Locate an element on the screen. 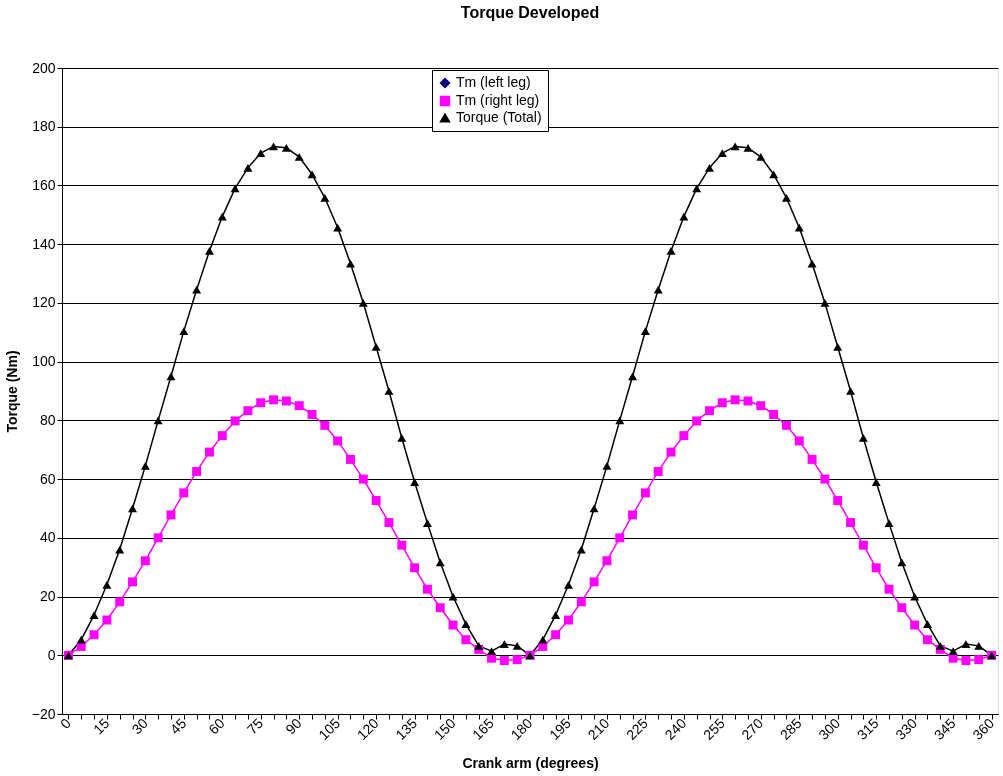  legend-label: Torque (Total) is located at coordinates (499, 117).